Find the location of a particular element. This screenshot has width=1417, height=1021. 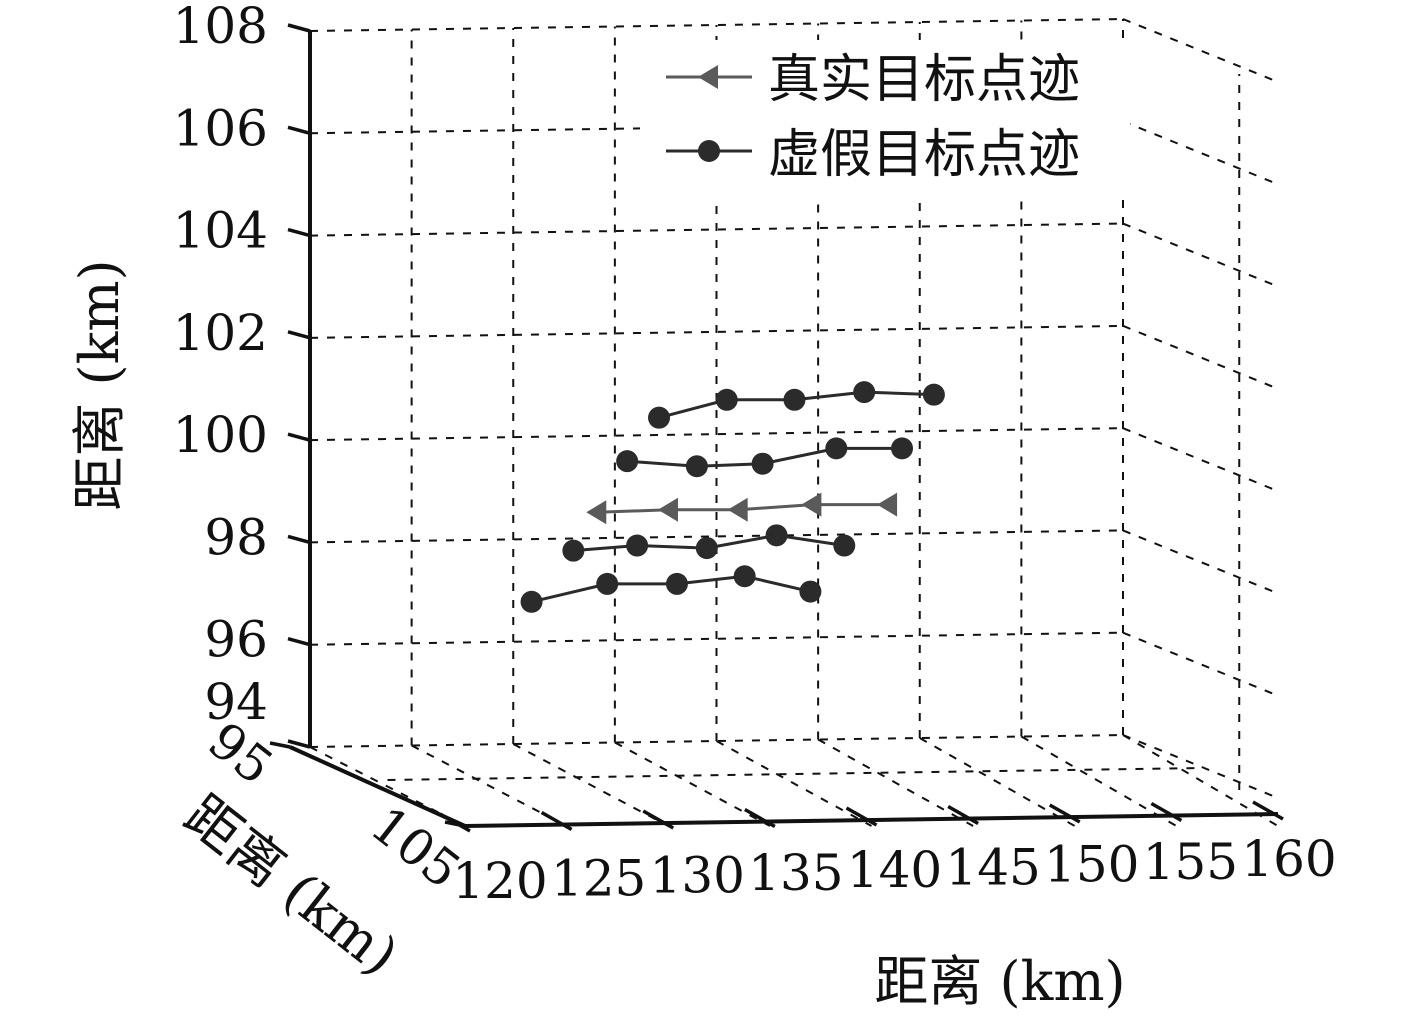

x-tick-label-4: 140 is located at coordinates (894, 870).